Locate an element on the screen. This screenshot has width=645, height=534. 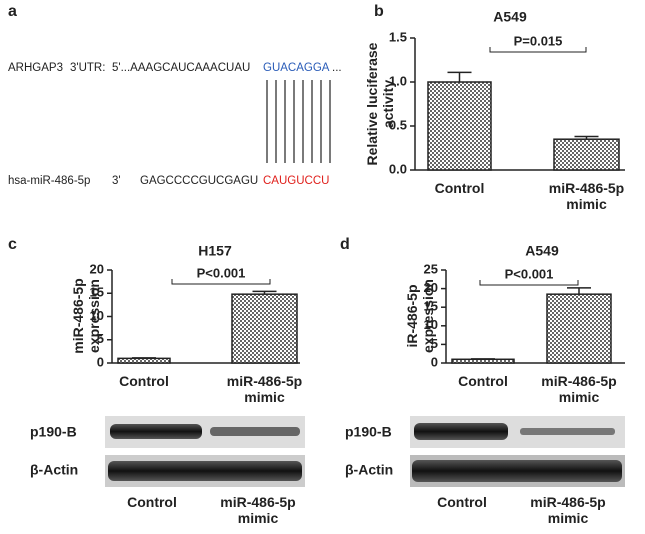
panel-letter: b is located at coordinates (379, 11).